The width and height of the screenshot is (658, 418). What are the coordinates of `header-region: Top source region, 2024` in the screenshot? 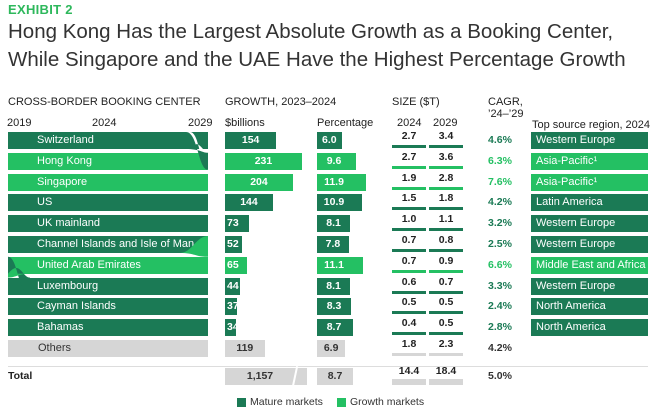 It's located at (591, 125).